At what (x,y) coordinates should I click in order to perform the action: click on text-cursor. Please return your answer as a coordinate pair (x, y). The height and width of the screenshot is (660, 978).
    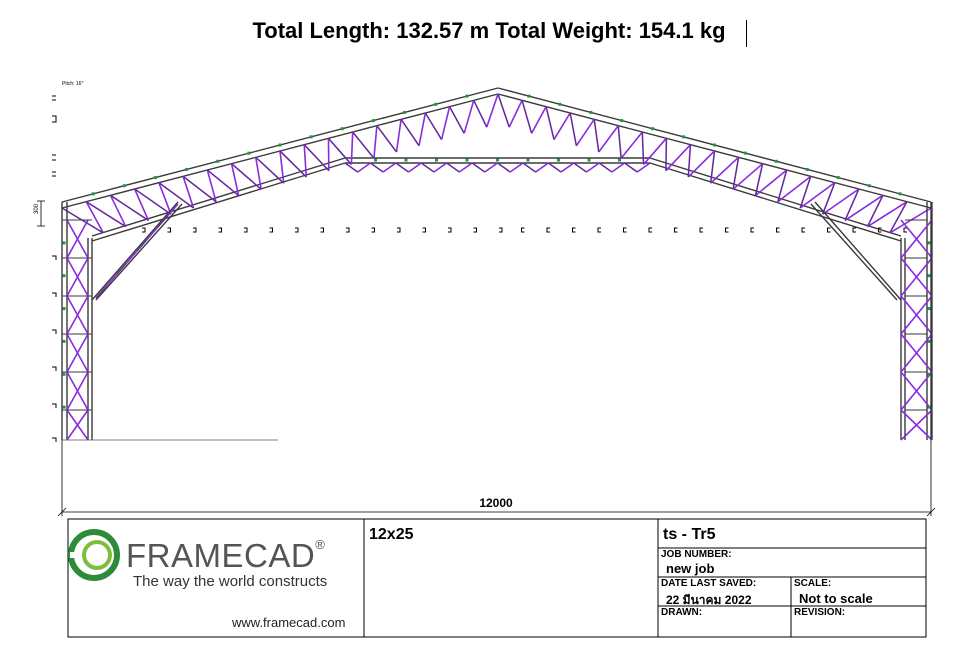
    Looking at the image, I should click on (746, 33).